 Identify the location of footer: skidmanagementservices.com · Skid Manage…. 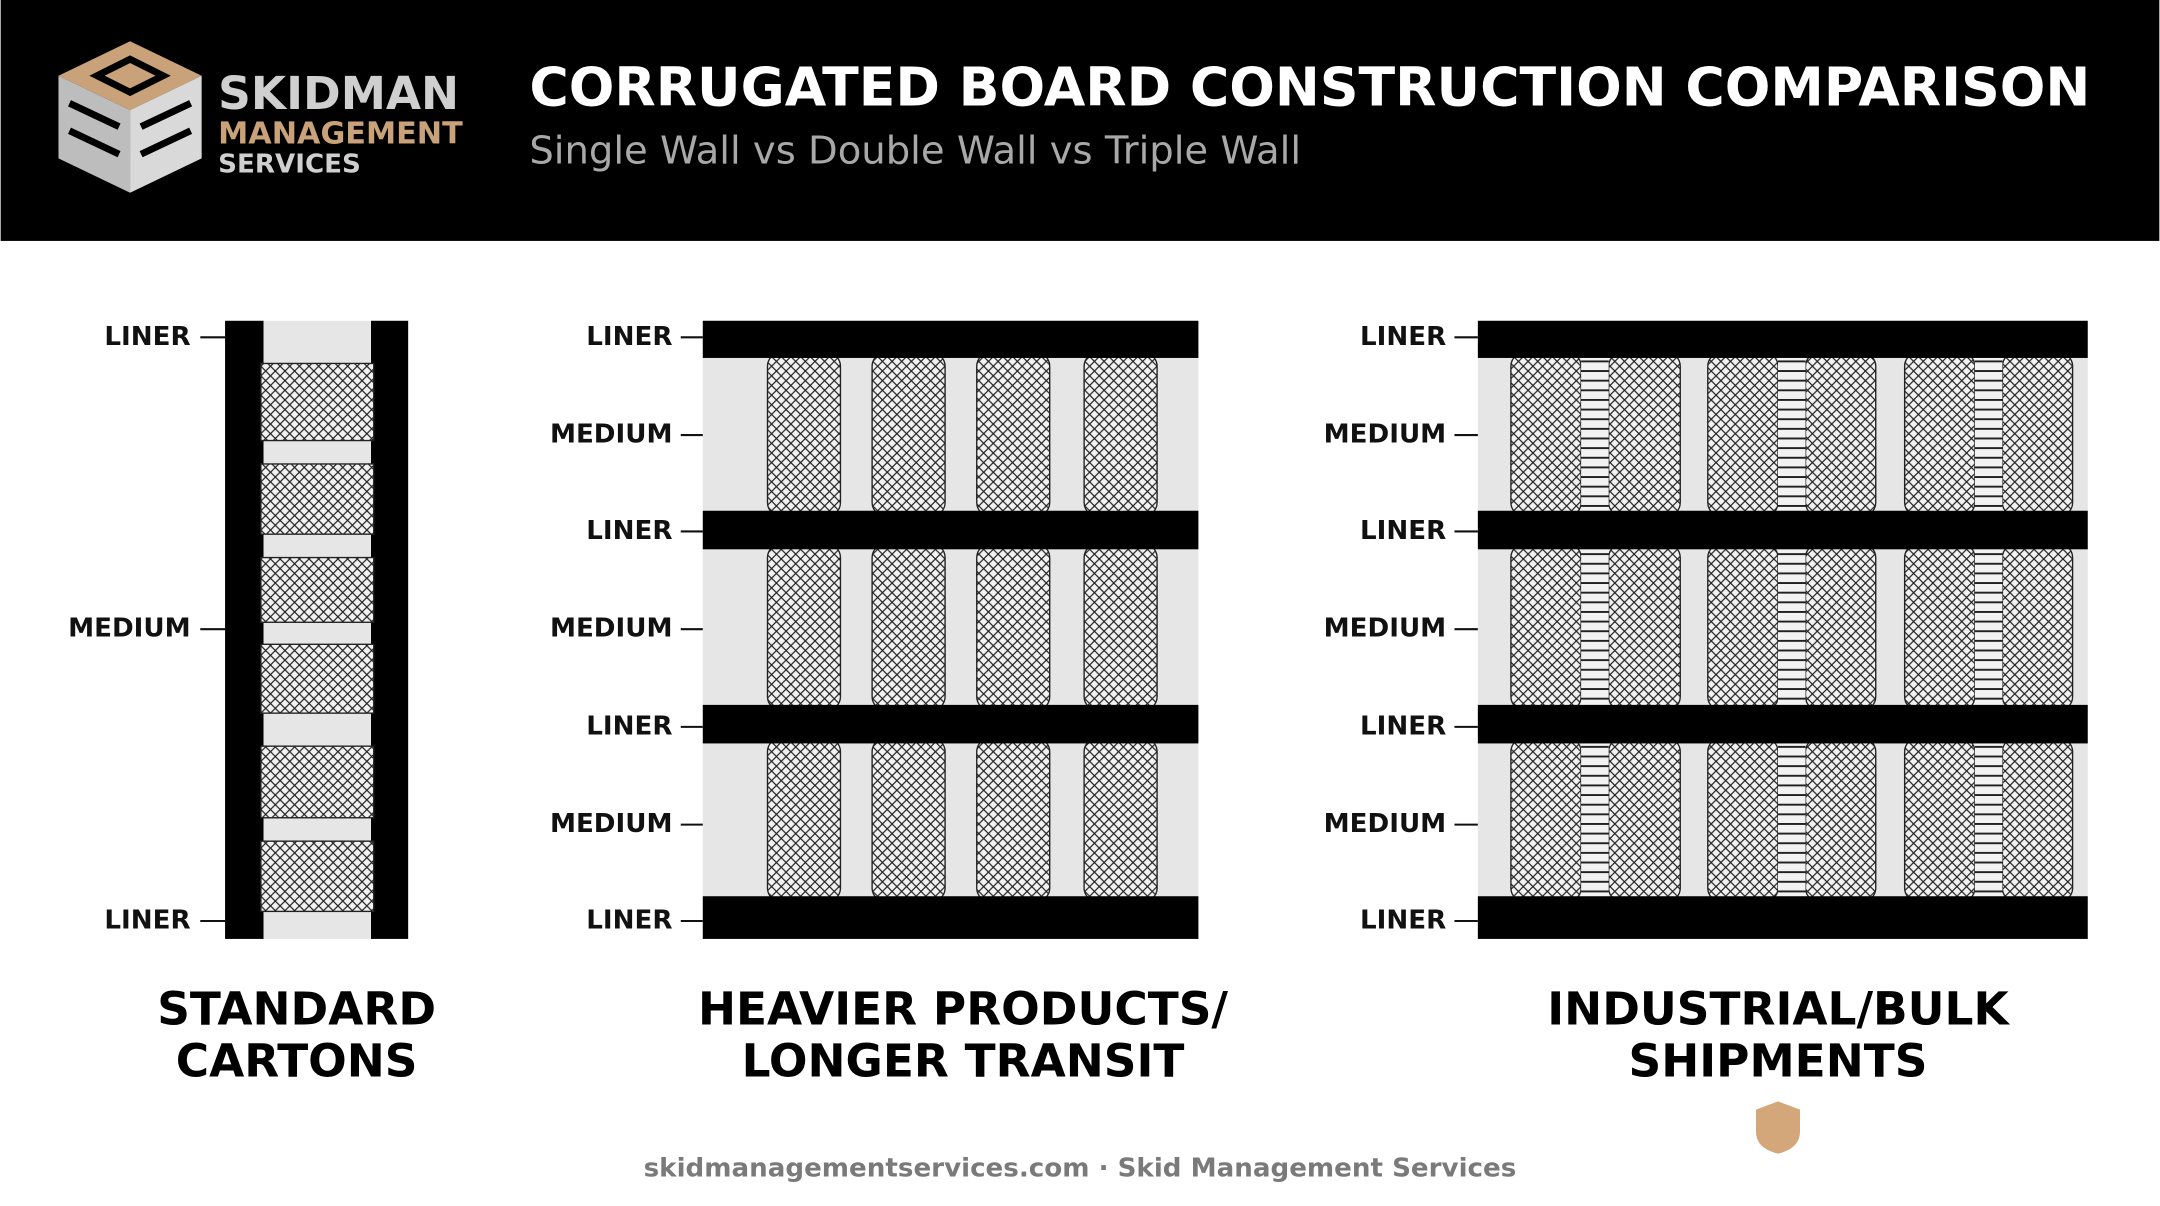
(1080, 1168).